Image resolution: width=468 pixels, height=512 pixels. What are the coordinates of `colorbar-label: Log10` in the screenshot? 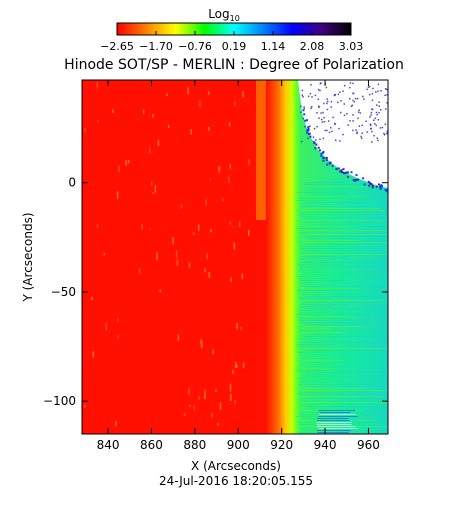 It's located at (224, 15).